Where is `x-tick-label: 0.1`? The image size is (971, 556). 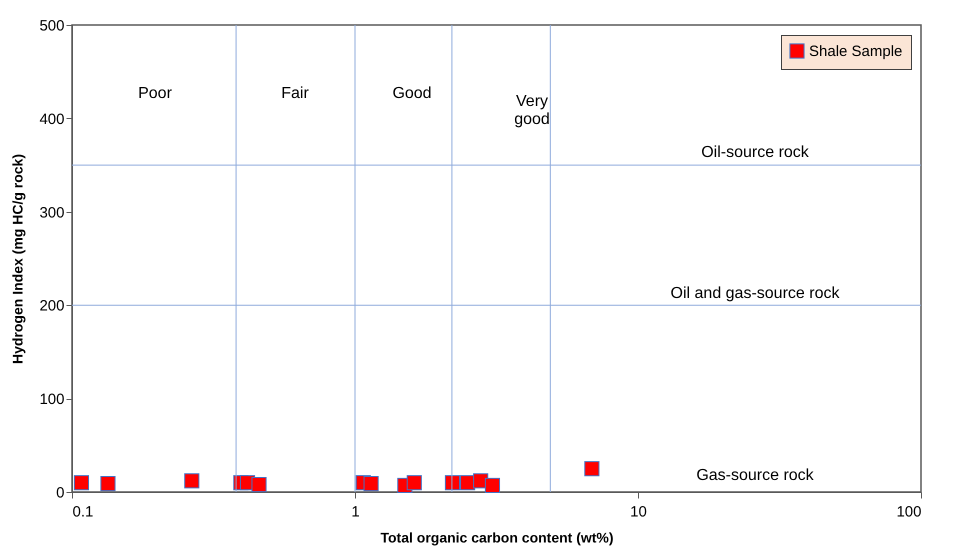 x-tick-label: 0.1 is located at coordinates (83, 512).